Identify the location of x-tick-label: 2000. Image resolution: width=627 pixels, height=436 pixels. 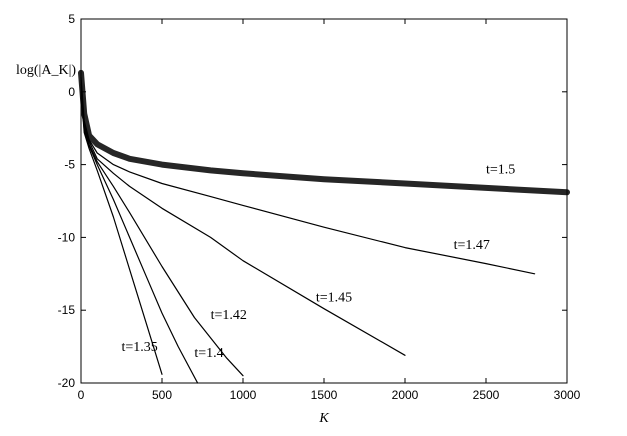
(405, 395).